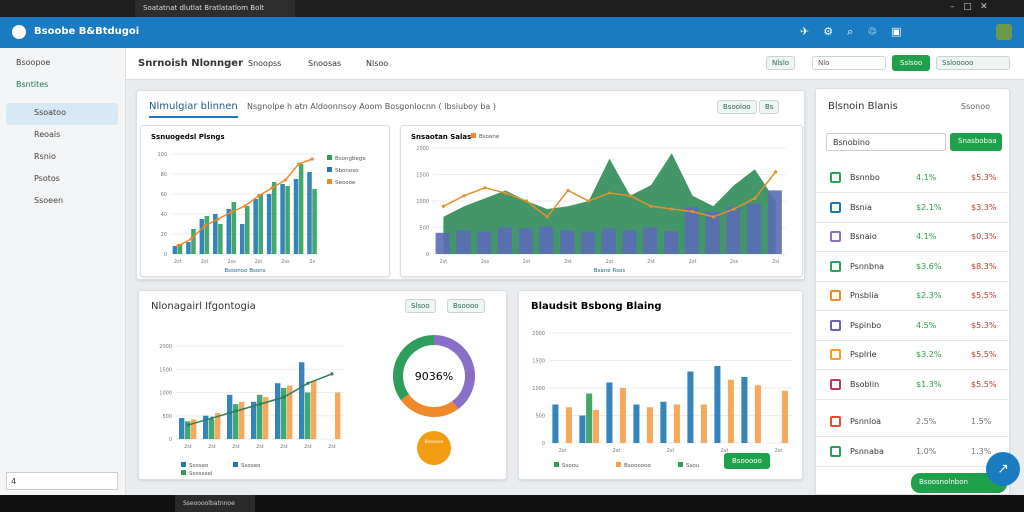  Describe the element at coordinates (926, 177) in the screenshot. I see `row-change: 4.1%` at that location.